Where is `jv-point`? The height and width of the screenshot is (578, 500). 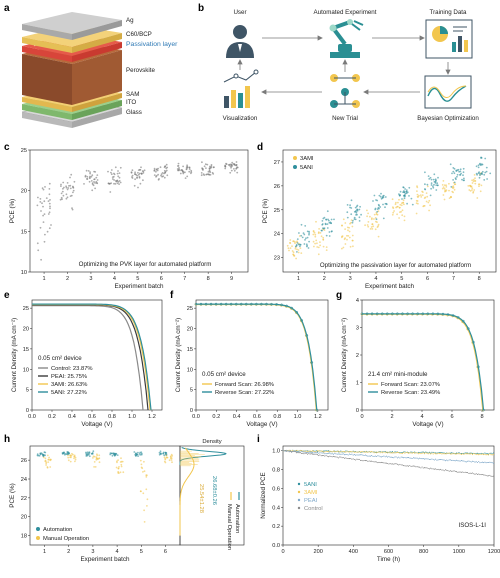 jv-point is located at coordinates (246, 304).